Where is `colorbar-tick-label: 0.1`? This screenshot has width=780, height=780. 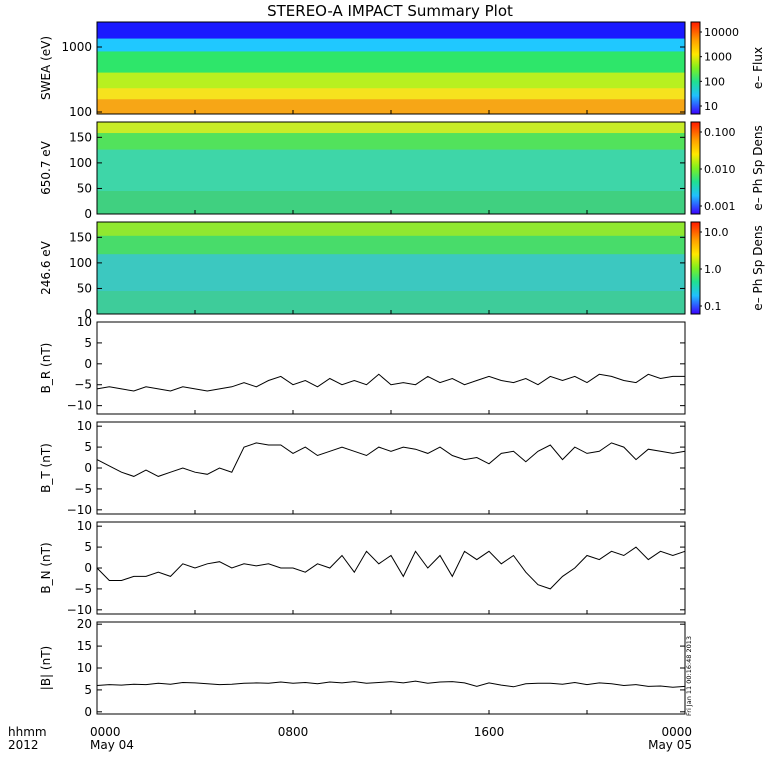 colorbar-tick-label: 0.1 is located at coordinates (713, 306).